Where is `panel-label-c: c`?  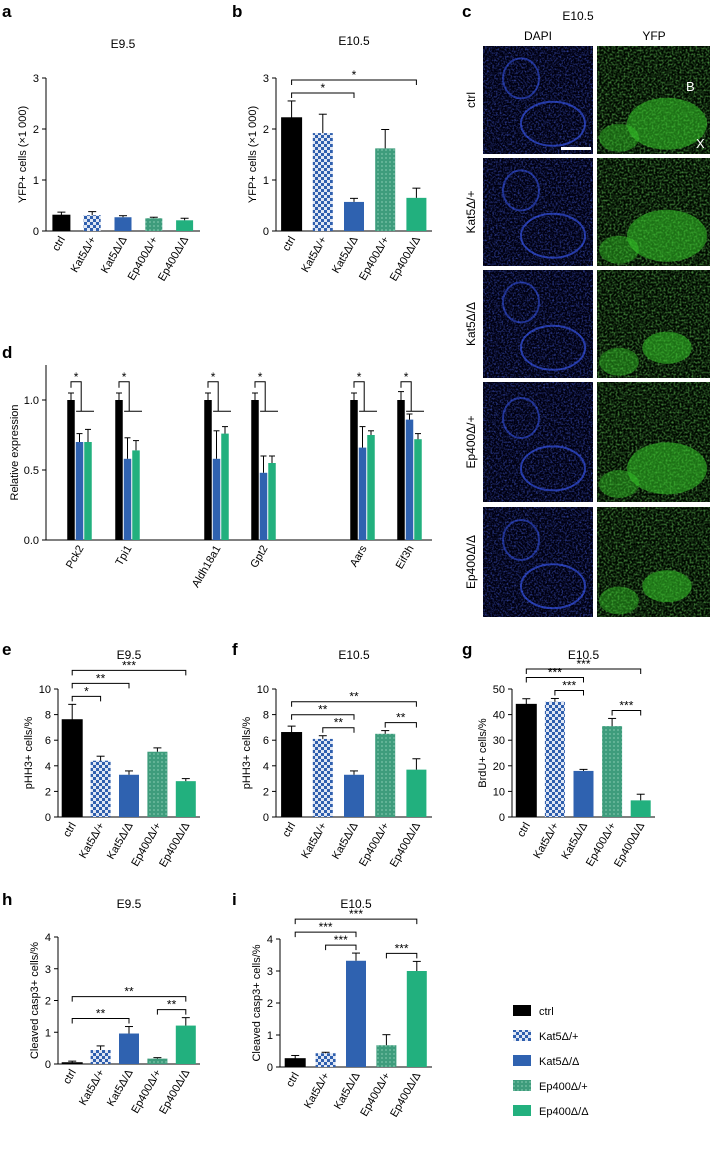
panel-label-c: c is located at coordinates (466, 11).